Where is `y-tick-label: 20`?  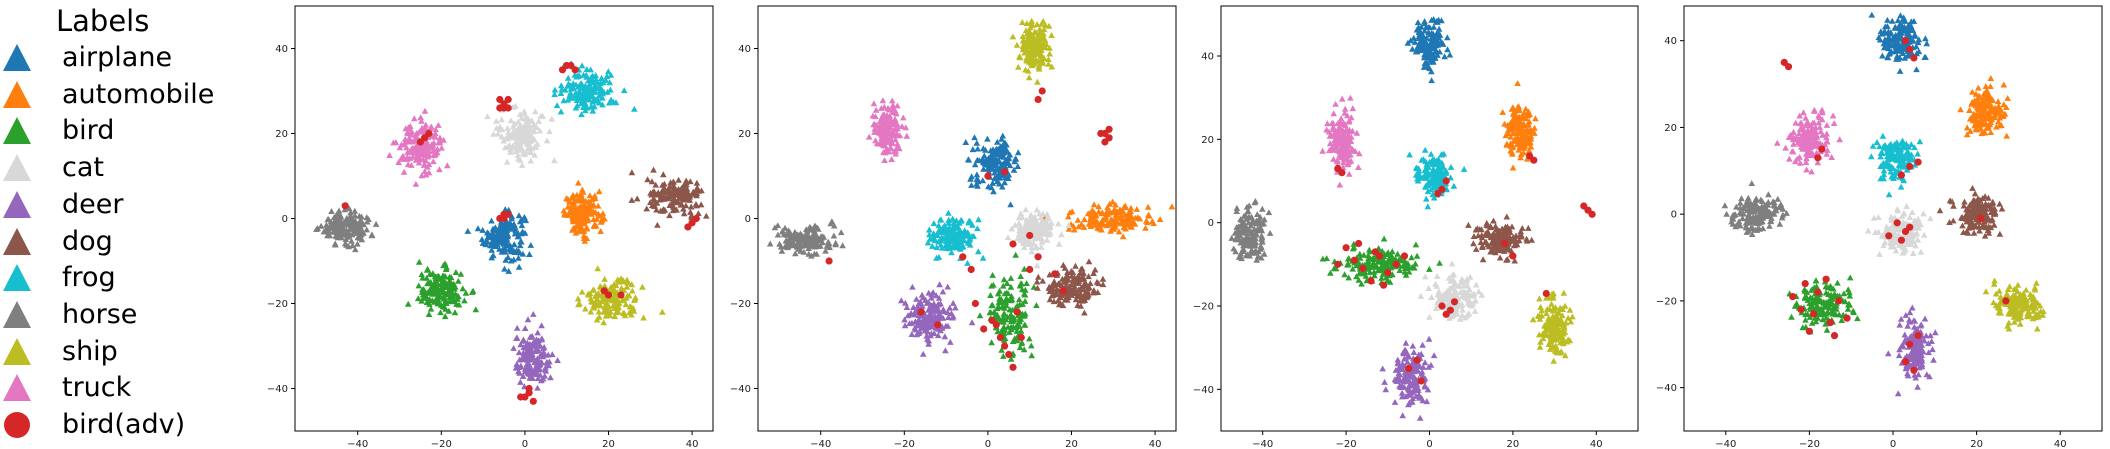
y-tick-label: 20 is located at coordinates (744, 134).